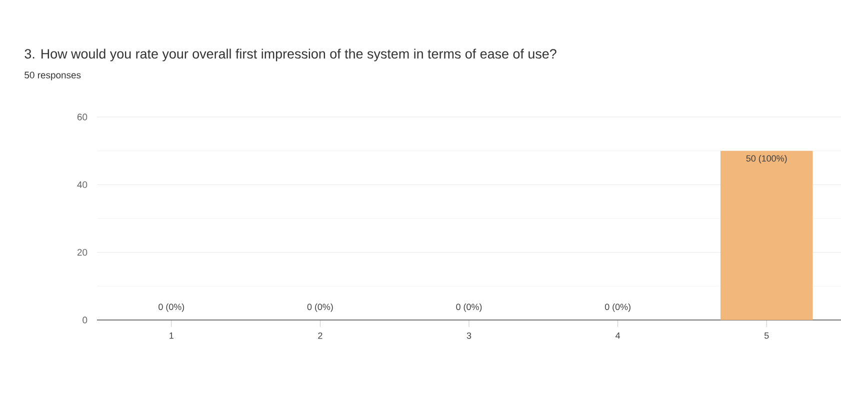  I want to click on x-tick-label: 4, so click(618, 335).